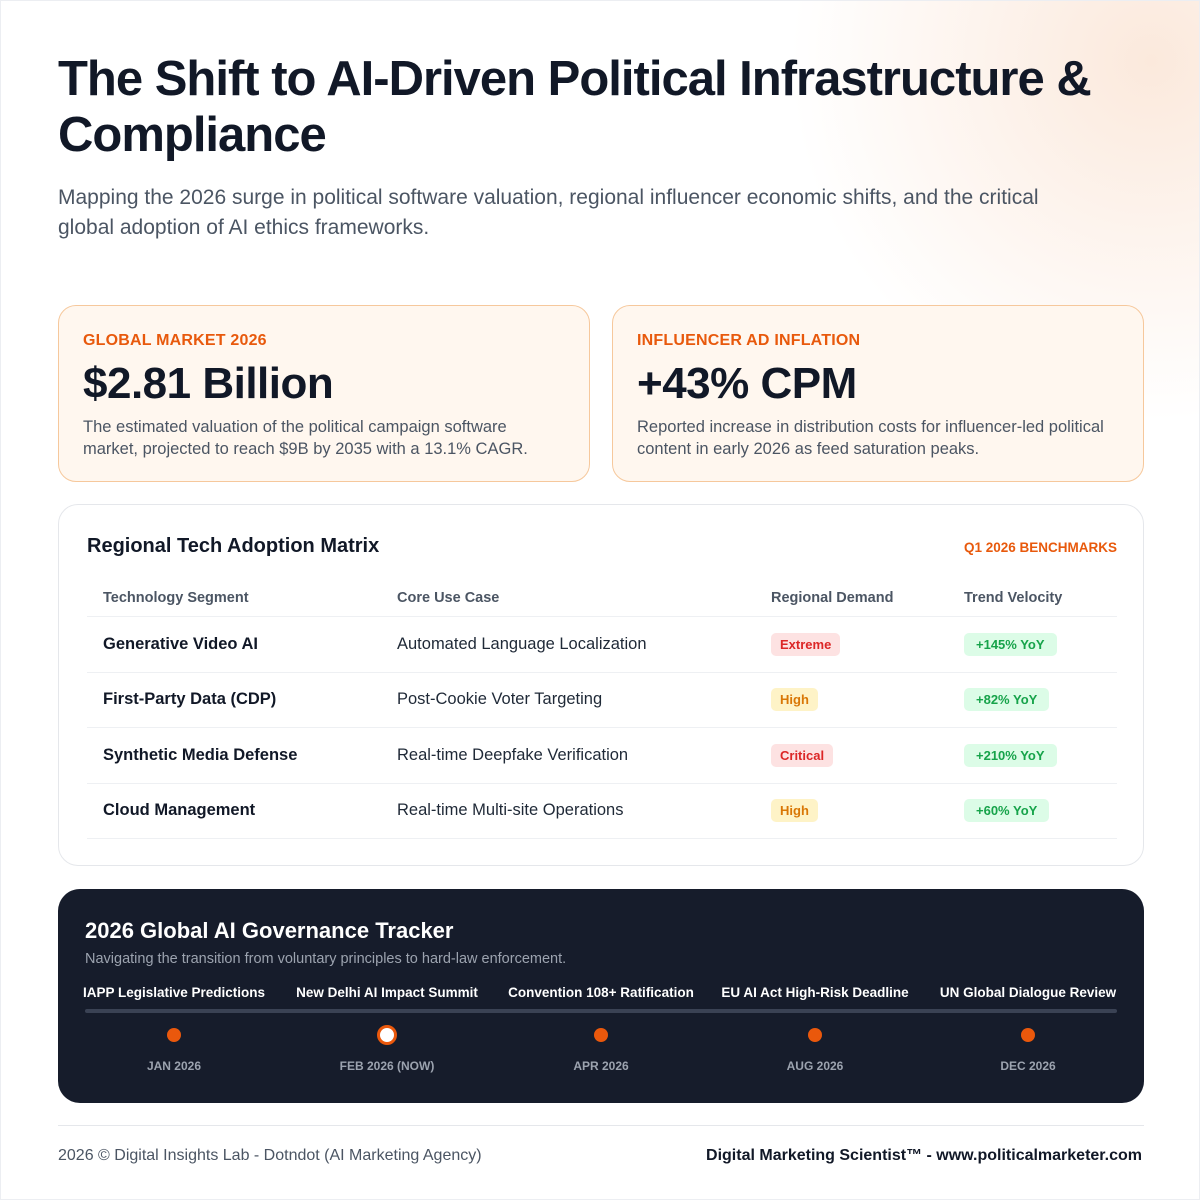  What do you see at coordinates (1007, 700) in the screenshot?
I see `velocity-badge: +82% YoY` at bounding box center [1007, 700].